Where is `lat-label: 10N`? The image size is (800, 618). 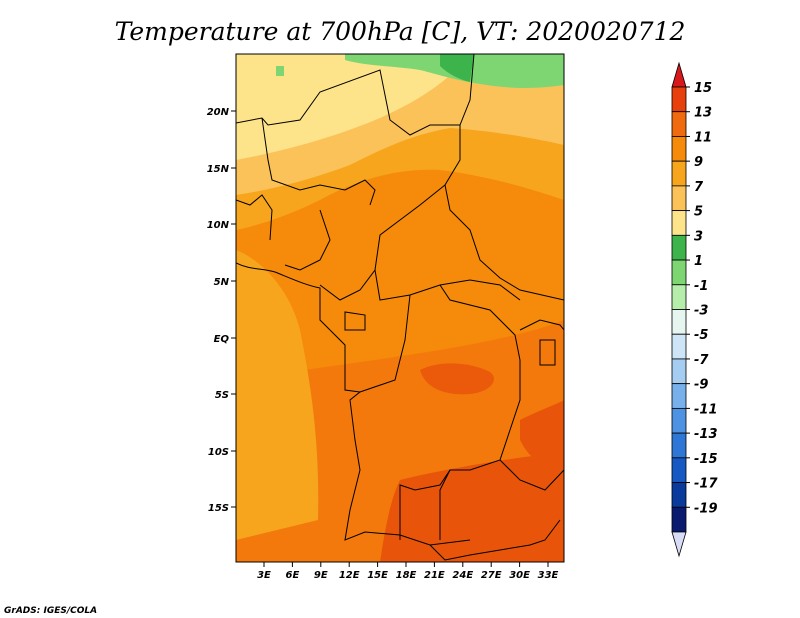 lat-label: 10N is located at coordinates (218, 225).